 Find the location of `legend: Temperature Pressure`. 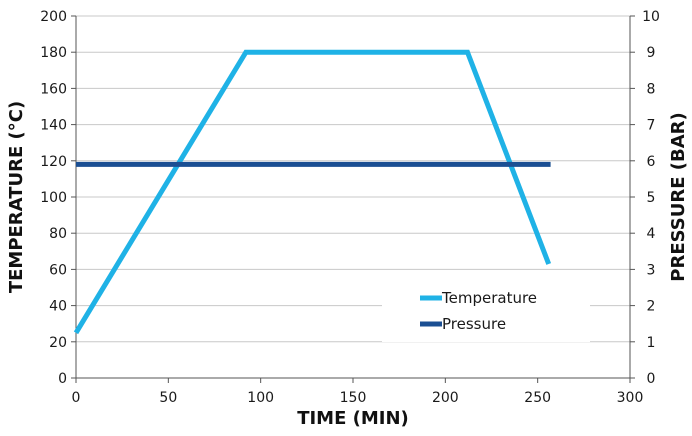

legend: Temperature Pressure is located at coordinates (486, 310).